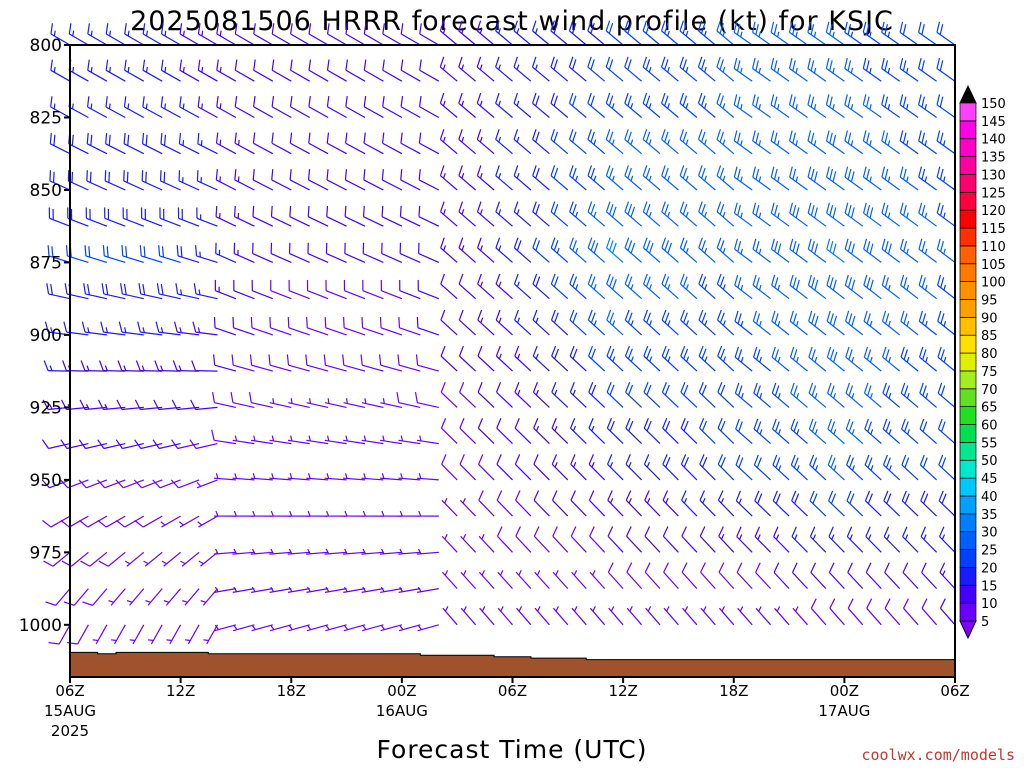  I want to click on colorbar-label: 100, so click(993, 283).